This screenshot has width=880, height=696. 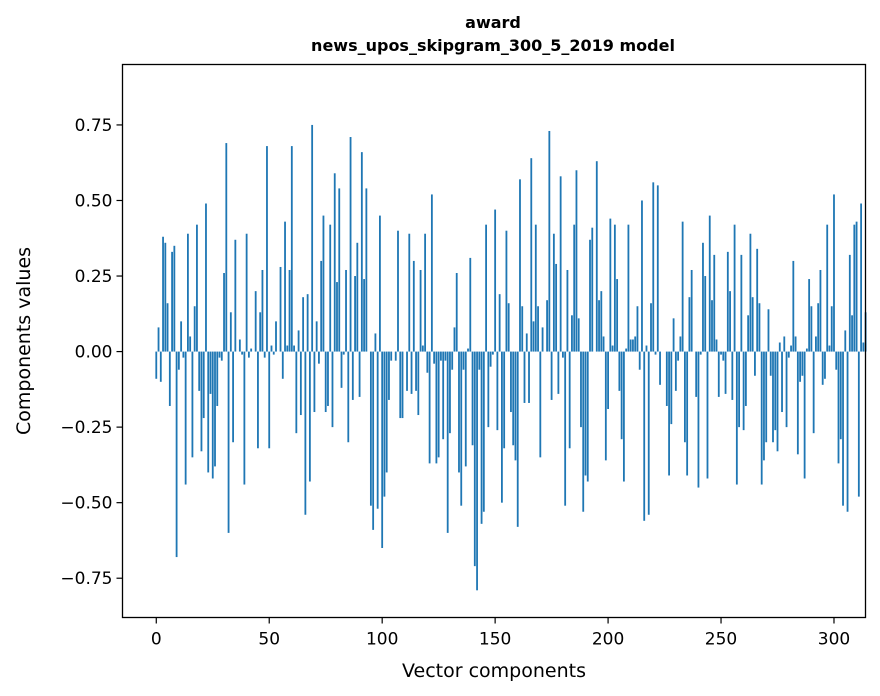 What do you see at coordinates (721, 640) in the screenshot?
I see `x-tick-label: 250` at bounding box center [721, 640].